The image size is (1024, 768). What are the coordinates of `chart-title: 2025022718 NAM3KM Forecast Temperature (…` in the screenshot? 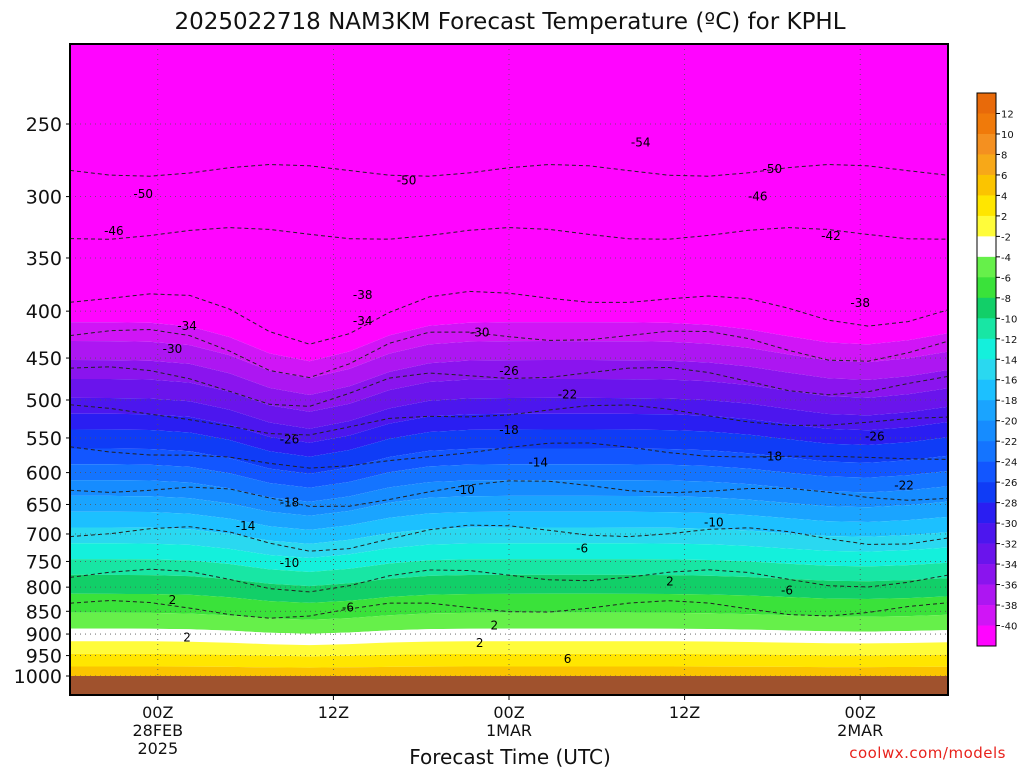 It's located at (509, 22).